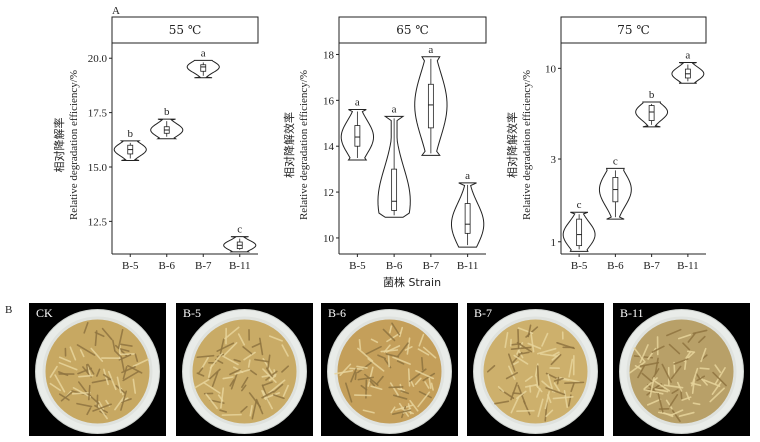 The width and height of the screenshot is (760, 442). Describe the element at coordinates (74, 145) in the screenshot. I see `y-axis-label-en-55c: Relative degradation efficiency/%` at that location.